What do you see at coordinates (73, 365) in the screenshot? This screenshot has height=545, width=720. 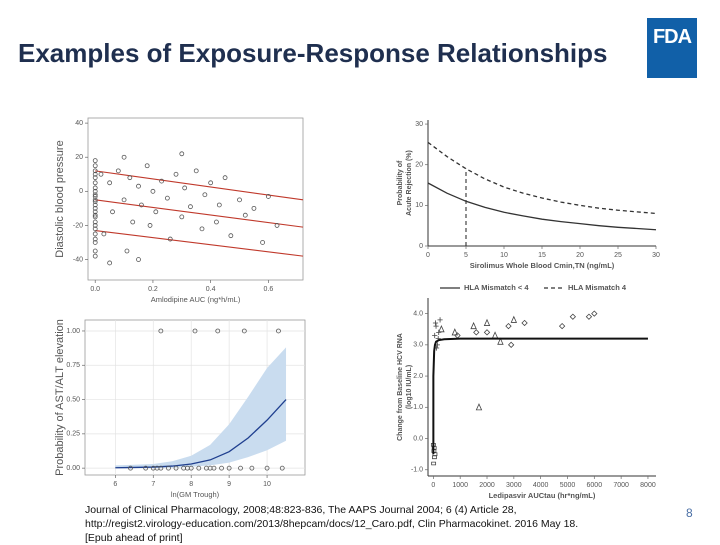 I see `y-tick-label: 0.75` at bounding box center [73, 365].